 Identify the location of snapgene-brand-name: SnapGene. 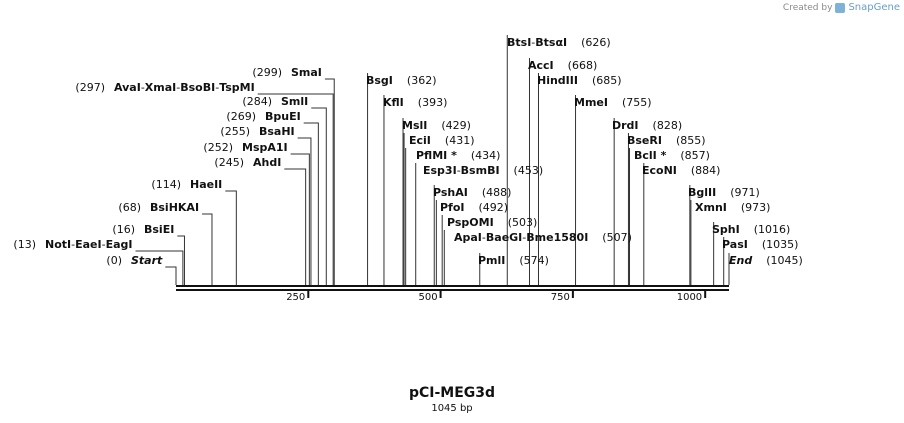
(874, 7).